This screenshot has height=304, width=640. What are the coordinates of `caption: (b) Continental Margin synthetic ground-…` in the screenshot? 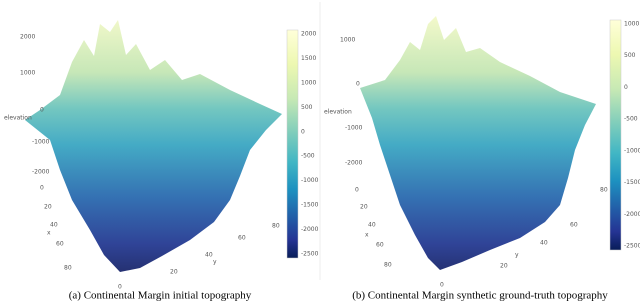 It's located at (480, 296).